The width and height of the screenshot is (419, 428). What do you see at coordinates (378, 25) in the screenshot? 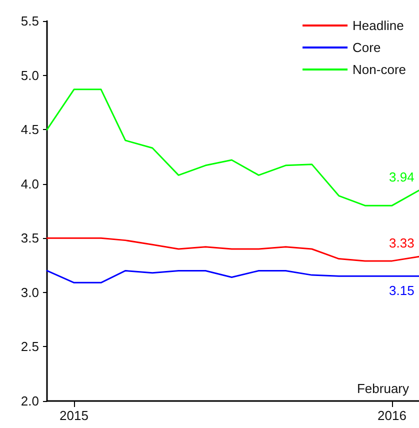
I see `legend-label: Headline` at bounding box center [378, 25].